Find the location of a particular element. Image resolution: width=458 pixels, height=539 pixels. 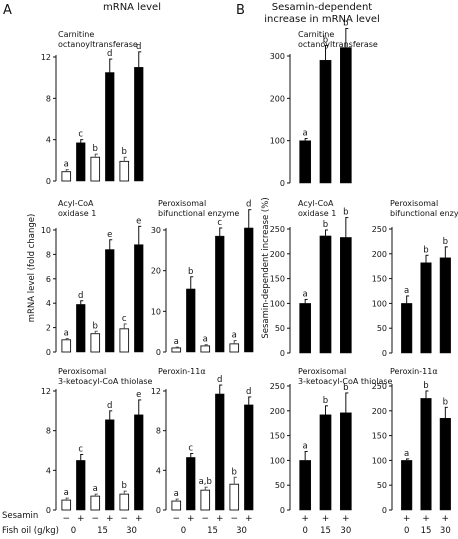

panel-label-b: B is located at coordinates (240, 10).